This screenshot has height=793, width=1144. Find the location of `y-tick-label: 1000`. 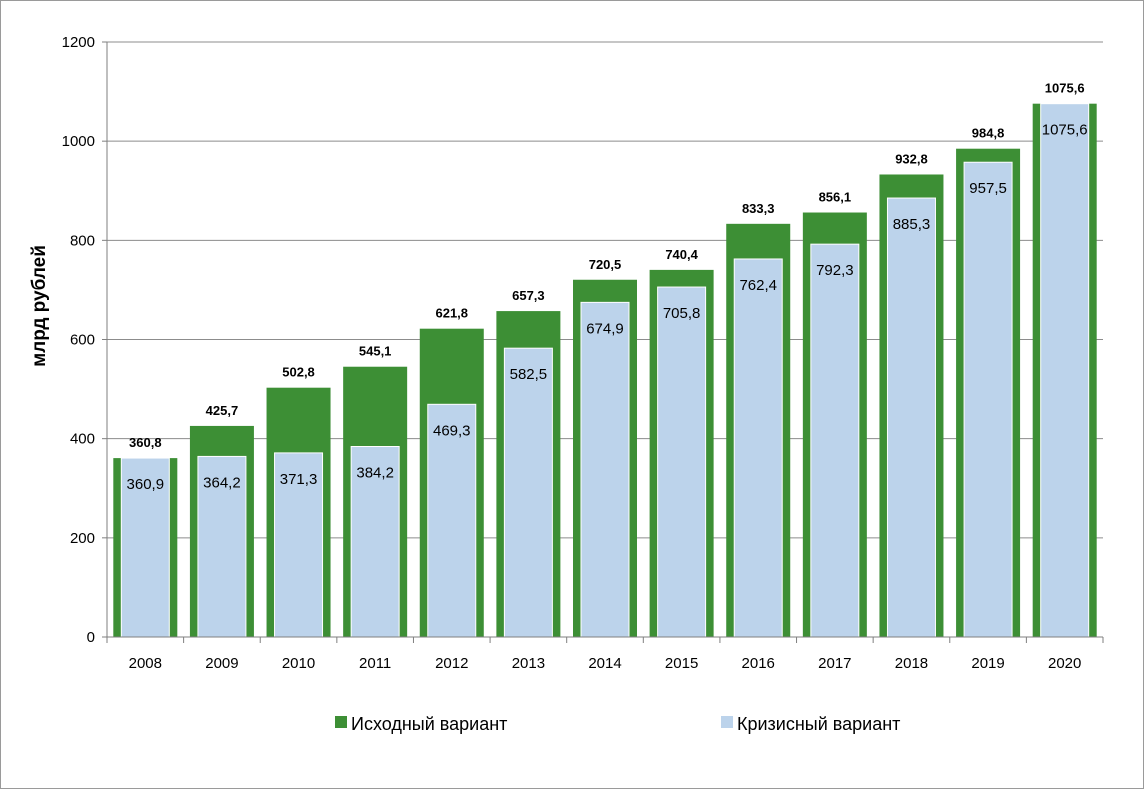

y-tick-label: 1000 is located at coordinates (78, 141).